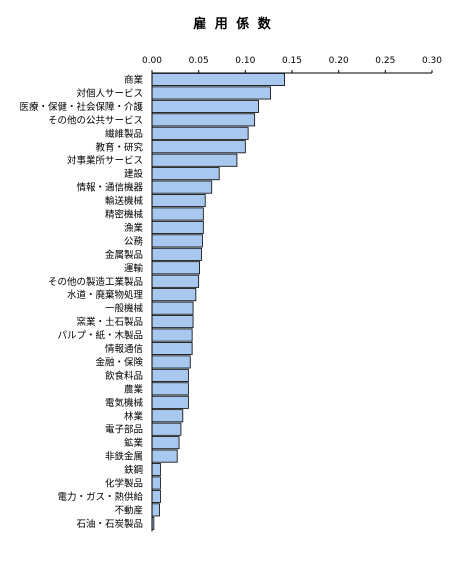 The width and height of the screenshot is (475, 564). Describe the element at coordinates (134, 268) in the screenshot. I see `category-label: 運輸` at that location.